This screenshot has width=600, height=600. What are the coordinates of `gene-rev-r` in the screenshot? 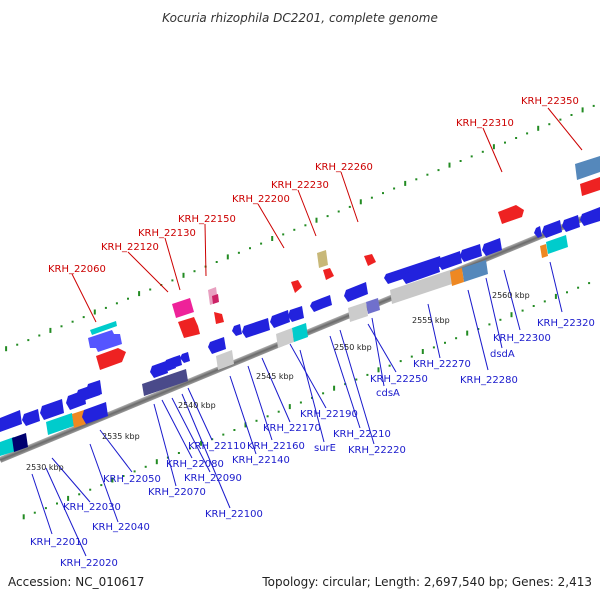 It's located at (237, 330).